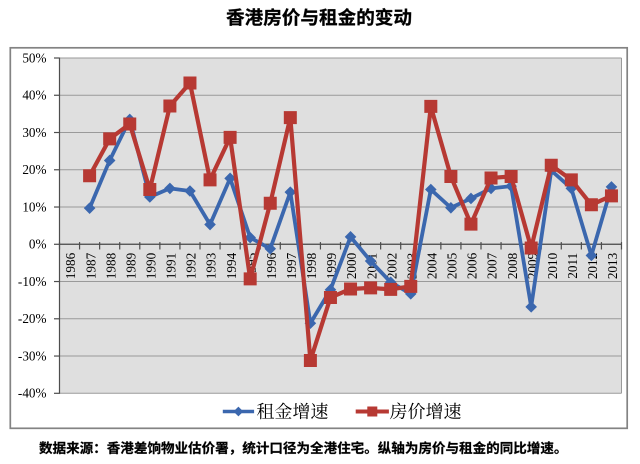 The image size is (640, 464). I want to click on svg-text: 1997, so click(291, 265).